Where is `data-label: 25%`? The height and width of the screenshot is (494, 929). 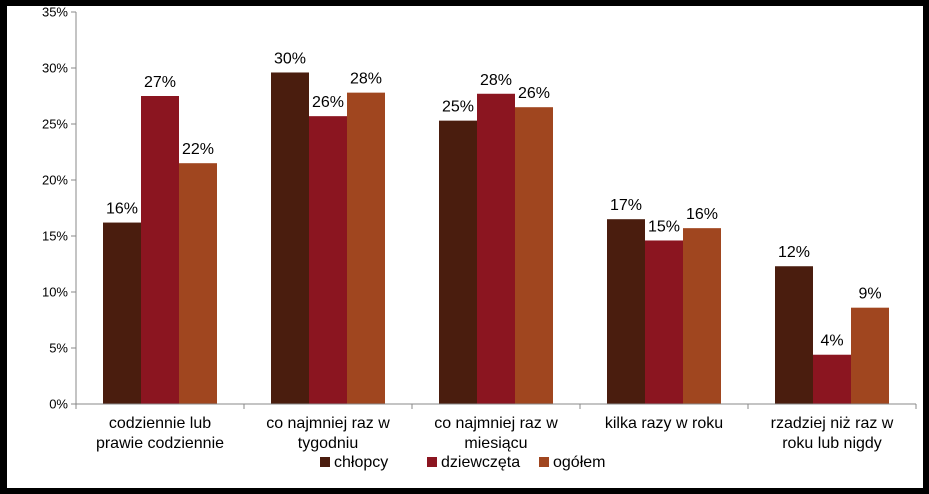
data-label: 25% is located at coordinates (458, 107).